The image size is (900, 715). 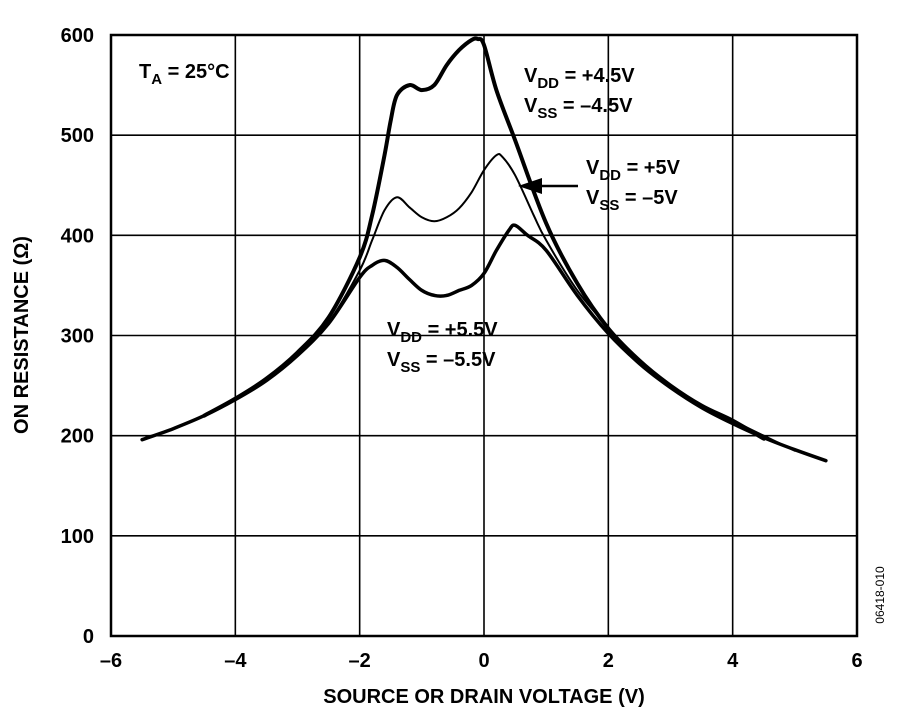 What do you see at coordinates (579, 78) in the screenshot?
I see `series-label-line: VDD = +4.5V` at bounding box center [579, 78].